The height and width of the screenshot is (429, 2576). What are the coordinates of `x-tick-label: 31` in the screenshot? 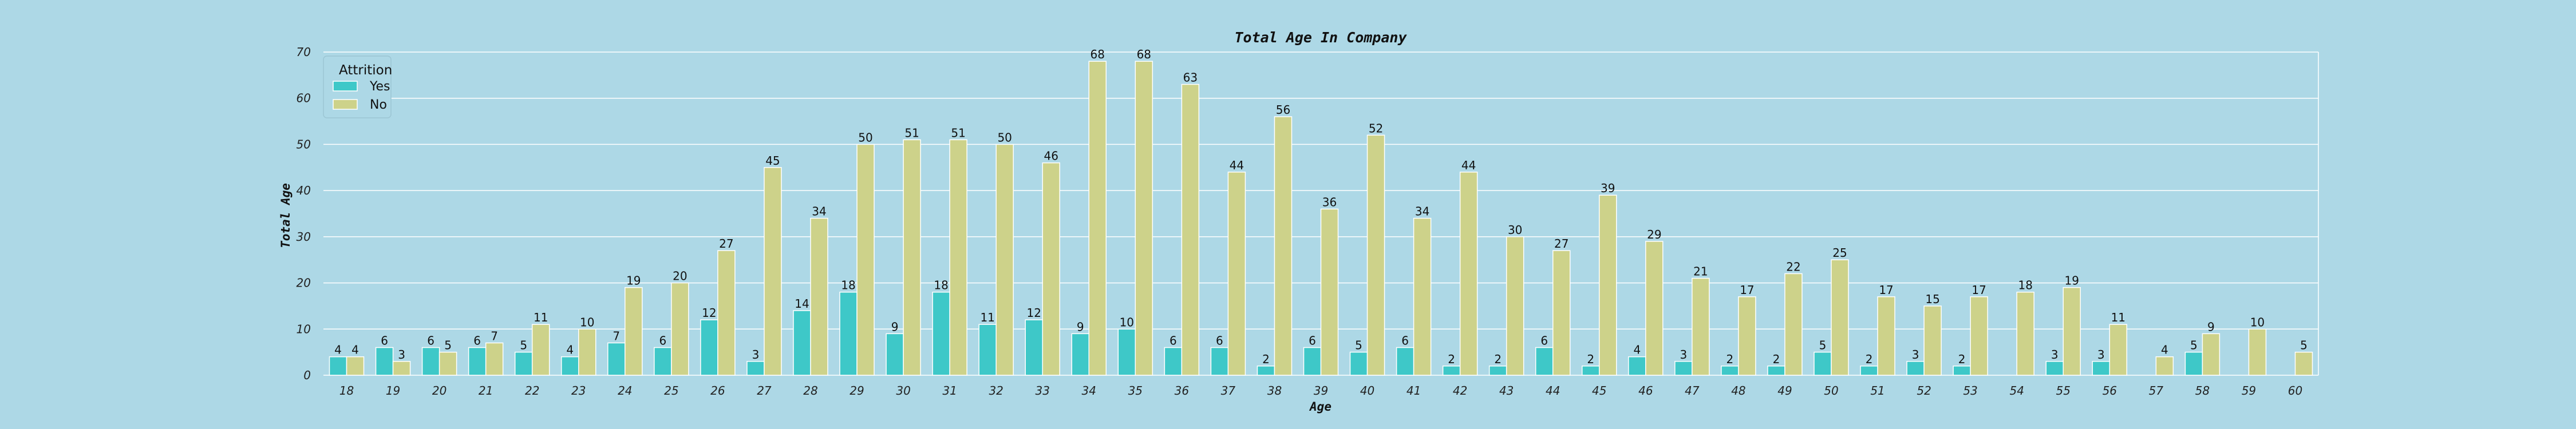 It's located at (949, 391).